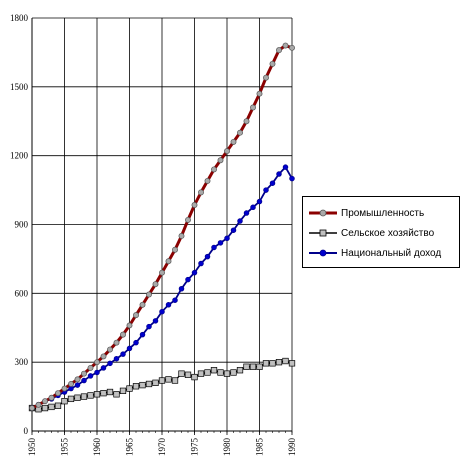  What do you see at coordinates (130, 447) in the screenshot?
I see `x-tick-label: 1965` at bounding box center [130, 447].